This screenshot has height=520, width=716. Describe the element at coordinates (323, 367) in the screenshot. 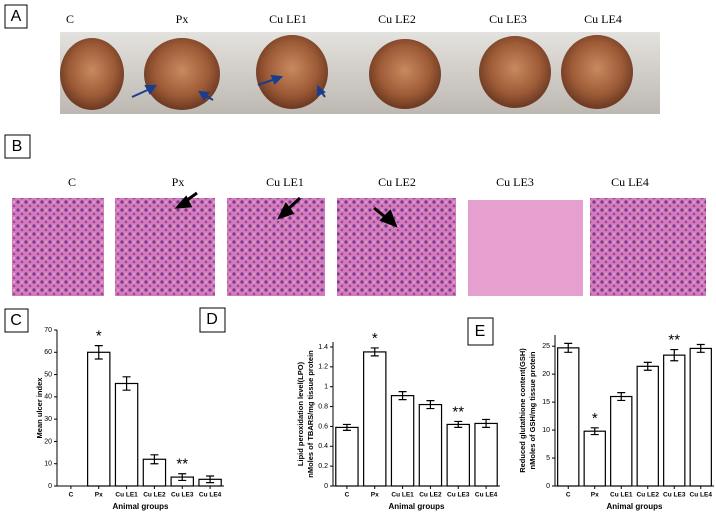

I see `y-tick-label: 1.2` at that location.